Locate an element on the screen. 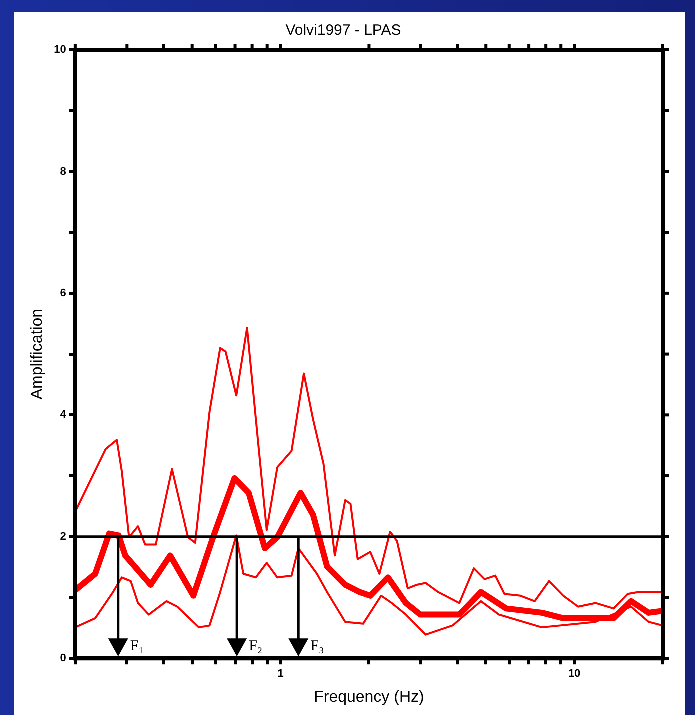 This screenshot has height=715, width=695. chart-title: Volvi1997 - LPAS is located at coordinates (344, 31).